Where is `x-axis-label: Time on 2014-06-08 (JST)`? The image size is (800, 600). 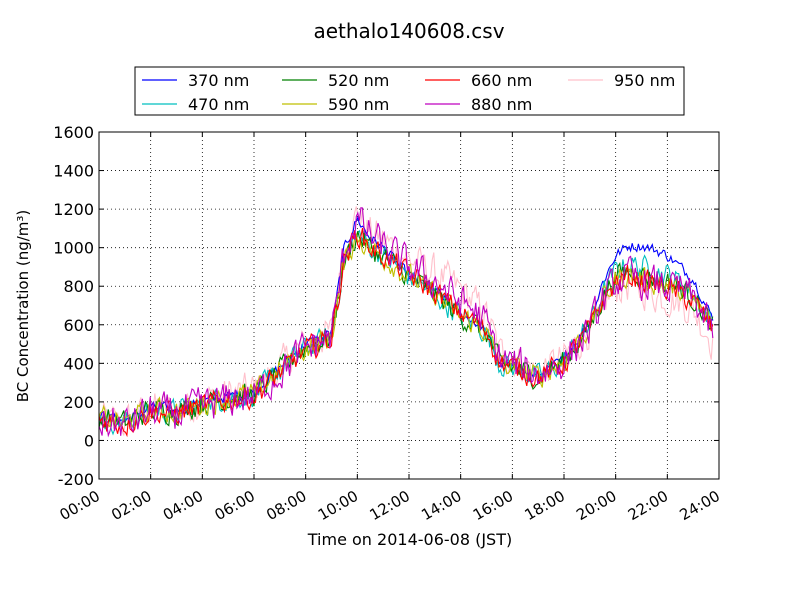 x-axis-label: Time on 2014-06-08 (JST) is located at coordinates (409, 539).